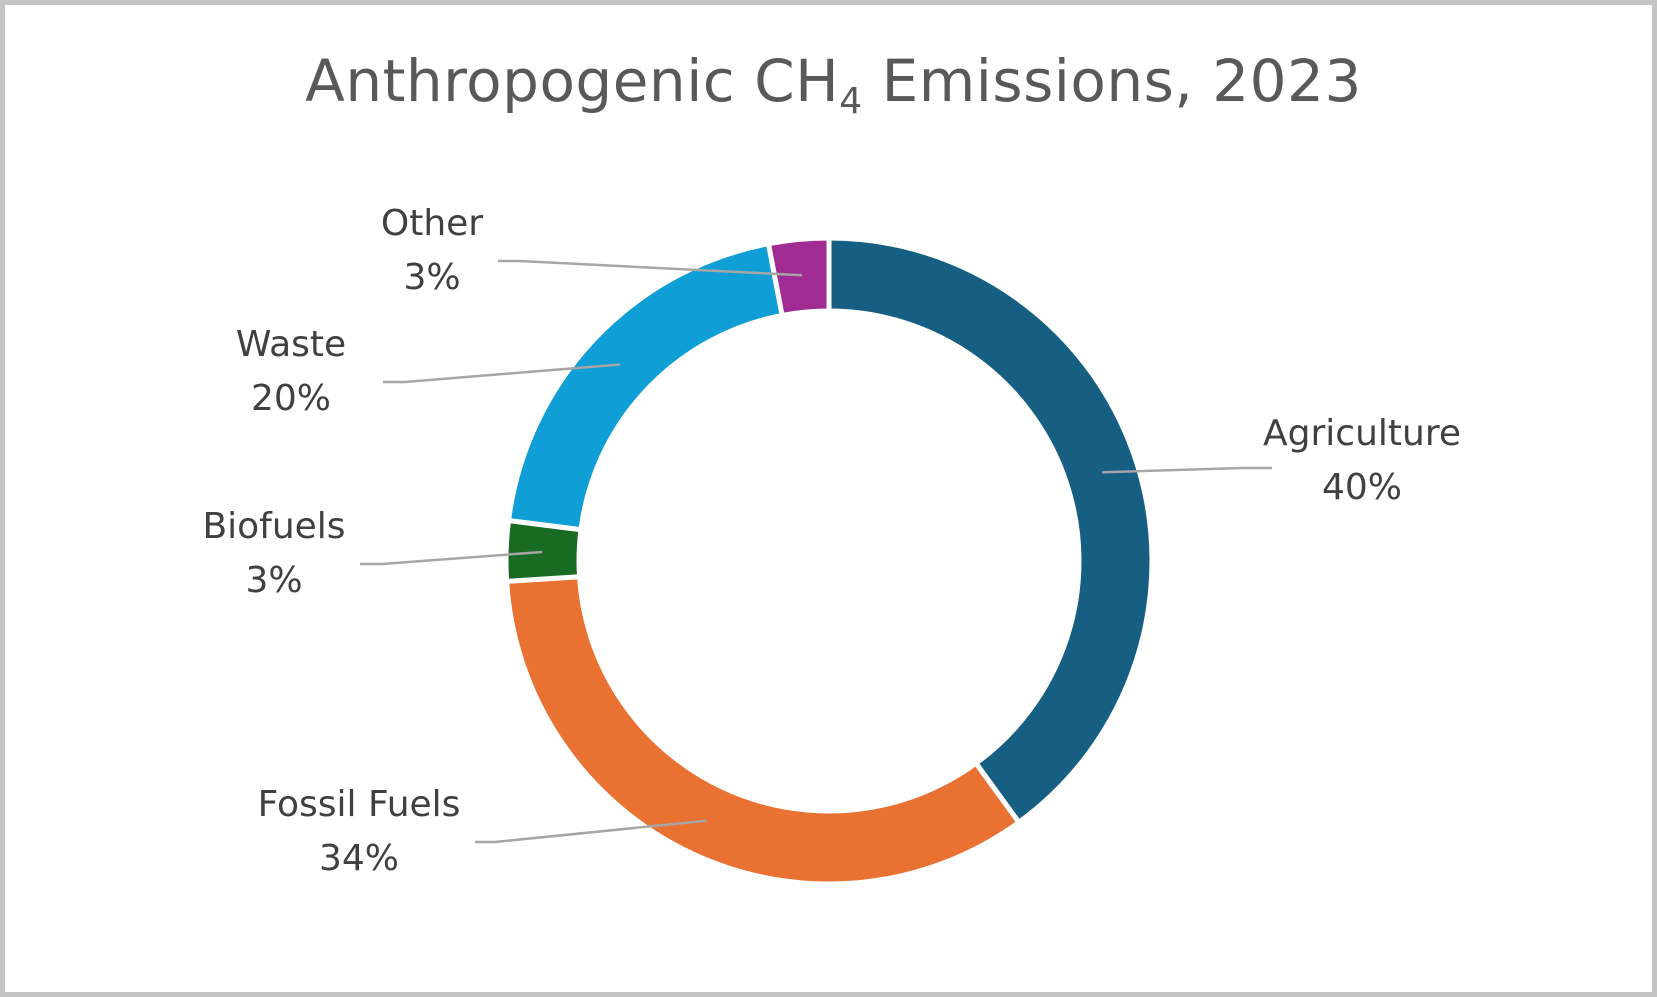 Image resolution: width=1657 pixels, height=997 pixels. Describe the element at coordinates (291, 398) in the screenshot. I see `label-value-waste: 20%` at that location.